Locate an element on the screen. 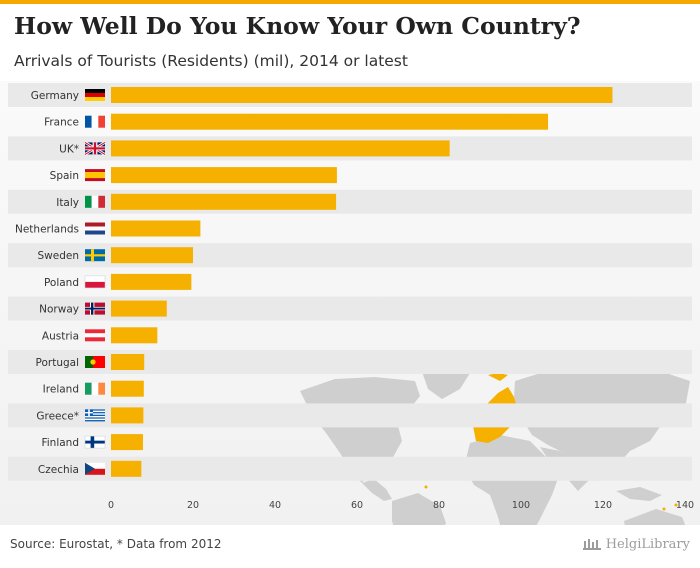 This screenshot has width=700, height=568. category-label: Greece* is located at coordinates (57, 416).